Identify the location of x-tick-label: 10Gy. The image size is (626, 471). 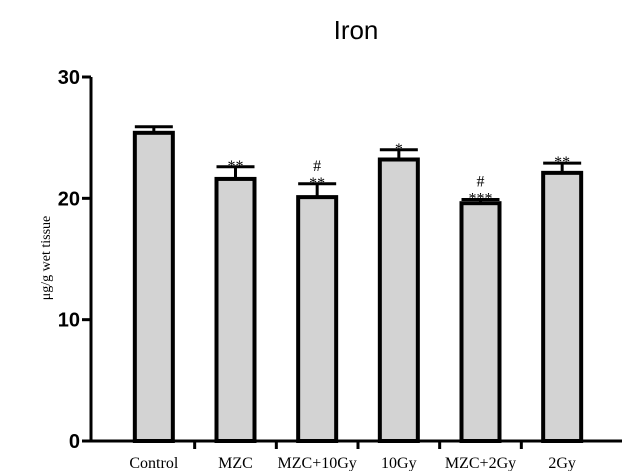
(399, 463).